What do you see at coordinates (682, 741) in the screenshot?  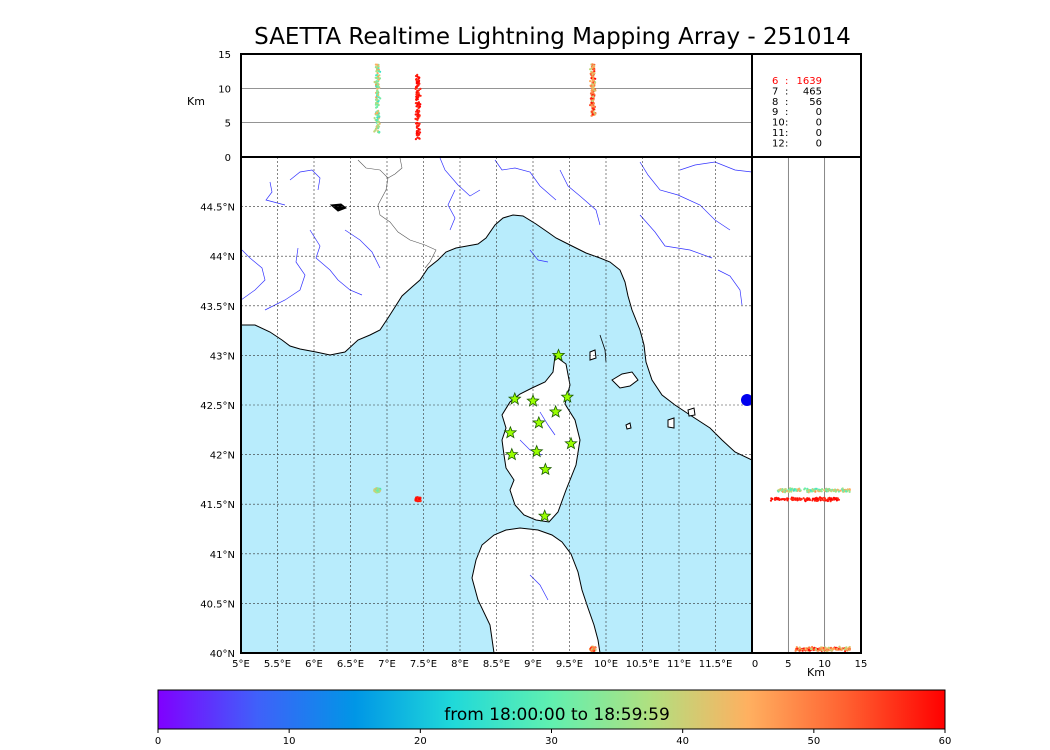 I see `colorbar-tick: 40` at bounding box center [682, 741].